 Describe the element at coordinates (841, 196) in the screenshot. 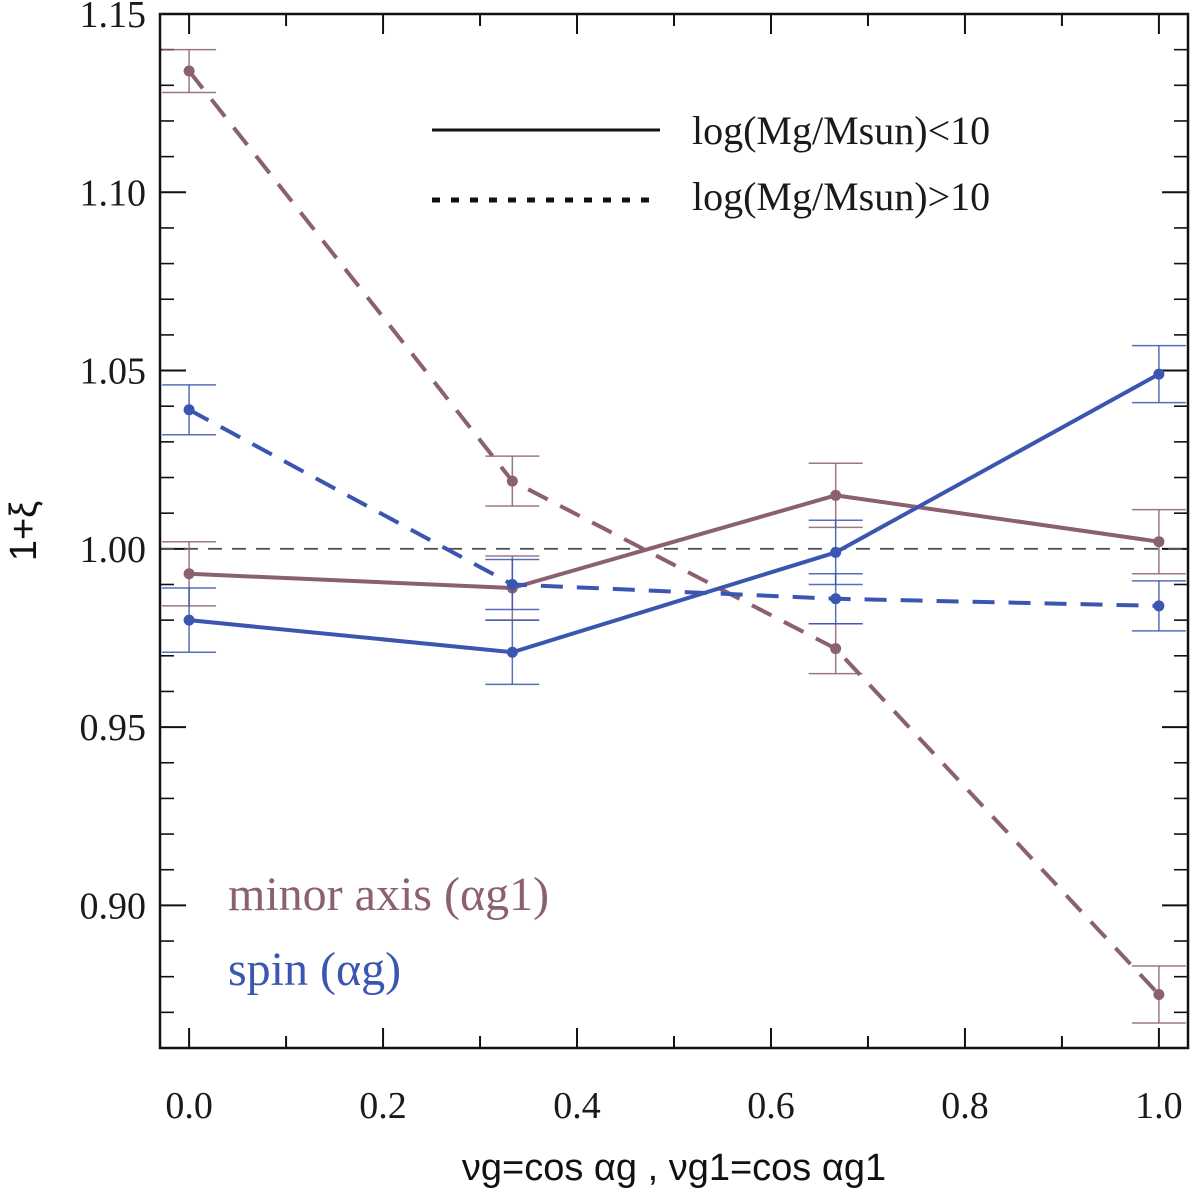

I see `legend-label-dotted: log(Mg/Msun)>10` at that location.